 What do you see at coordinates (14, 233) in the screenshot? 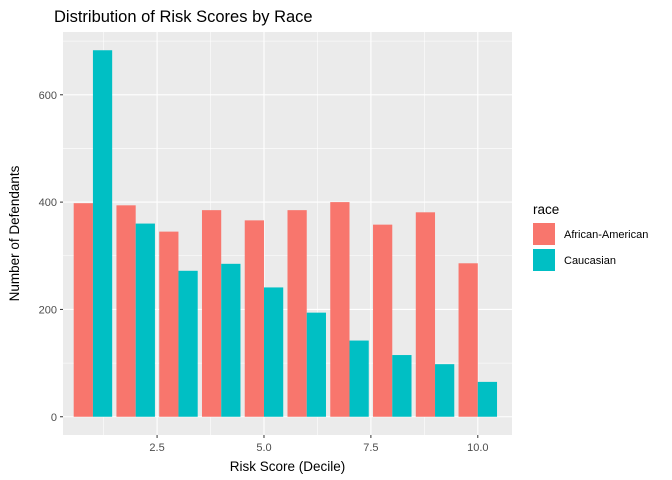
I see `y-axis-label: Number of Defendants` at bounding box center [14, 233].